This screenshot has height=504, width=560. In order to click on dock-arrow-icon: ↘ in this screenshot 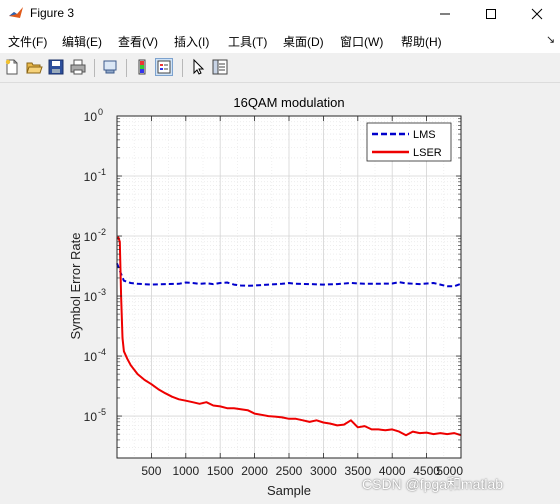, I will do `click(551, 40)`.